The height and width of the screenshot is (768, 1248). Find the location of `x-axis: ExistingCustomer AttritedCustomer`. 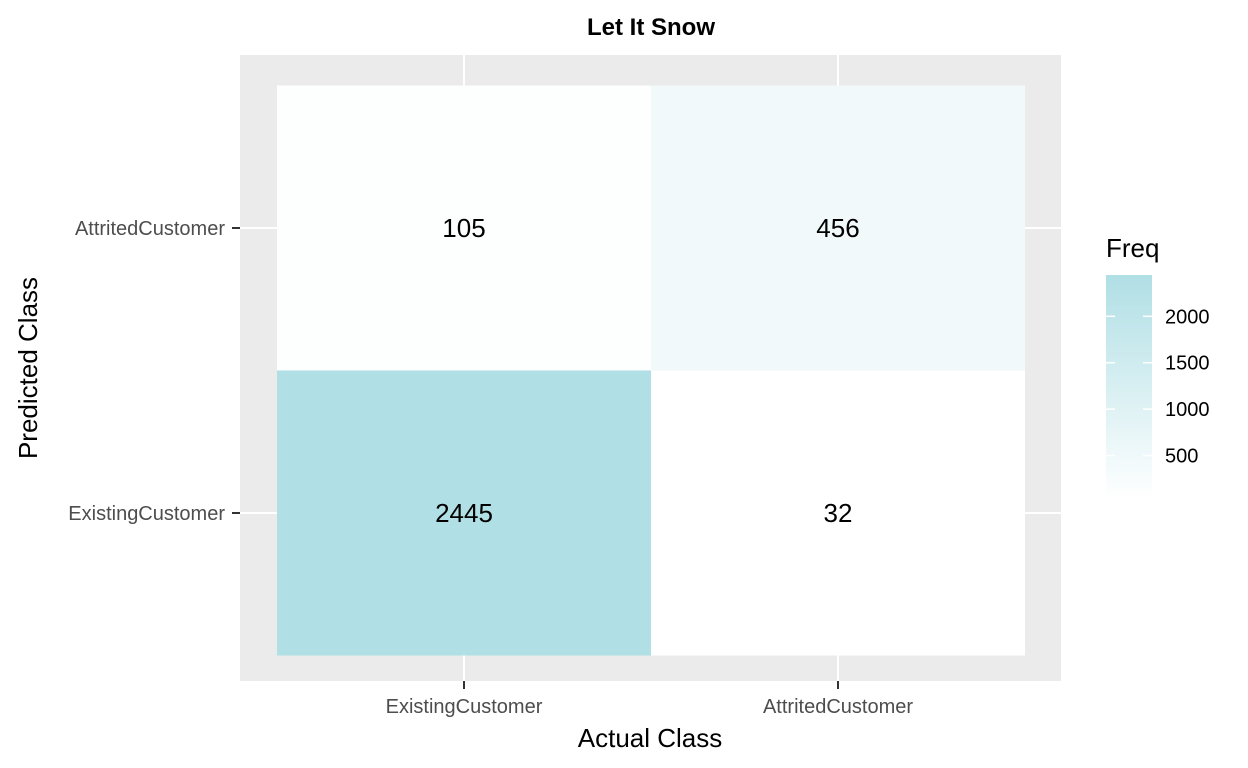

x-axis: ExistingCustomer AttritedCustomer is located at coordinates (649, 699).